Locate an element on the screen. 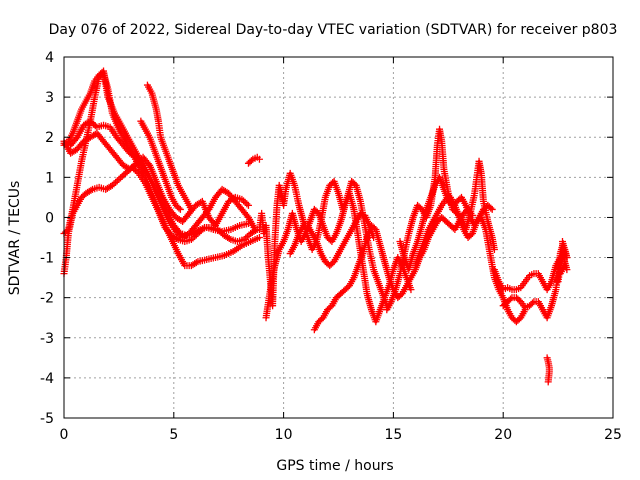 This screenshot has width=640, height=480. series-s1 is located at coordinates (160, 220).